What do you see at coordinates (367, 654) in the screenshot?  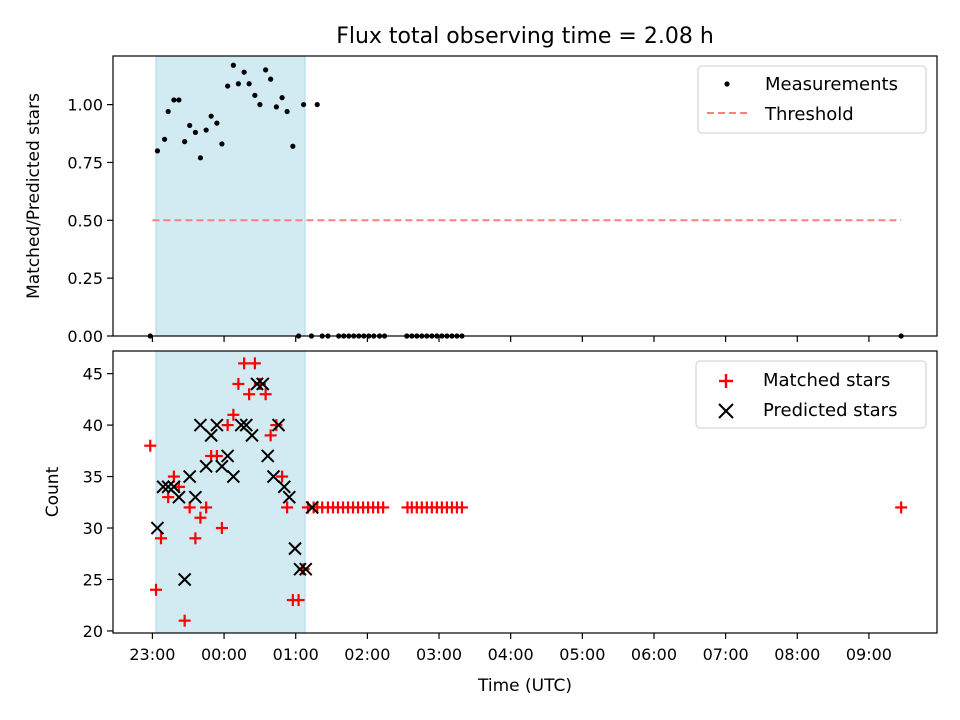 I see `x-tick-label: 02:00` at bounding box center [367, 654].